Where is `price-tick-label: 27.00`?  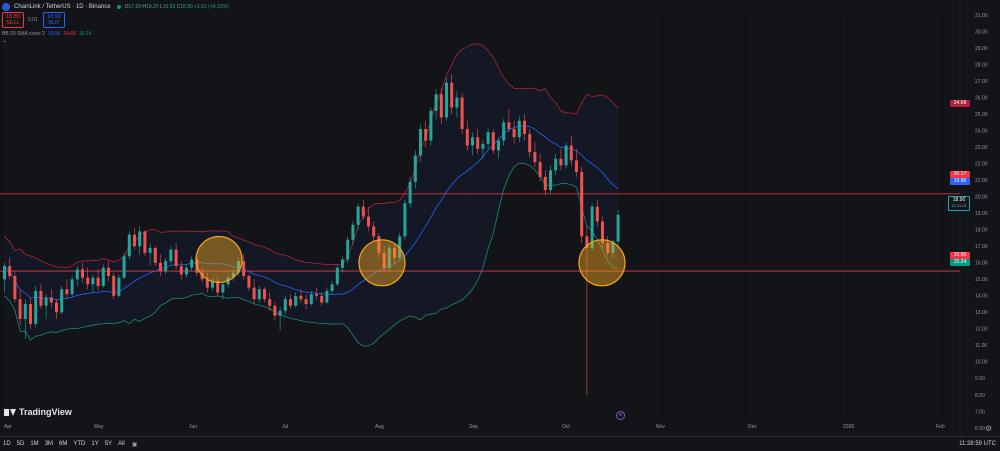 price-tick-label: 27.00 is located at coordinates (981, 82).